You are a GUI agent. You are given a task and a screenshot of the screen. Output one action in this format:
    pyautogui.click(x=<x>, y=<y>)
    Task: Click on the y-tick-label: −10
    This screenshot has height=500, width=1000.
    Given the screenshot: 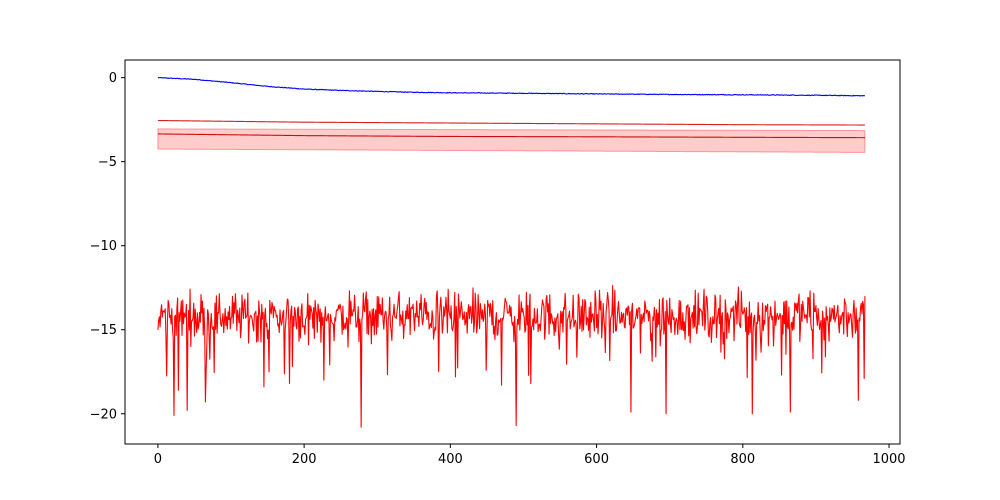 What is the action you would take?
    pyautogui.click(x=103, y=246)
    